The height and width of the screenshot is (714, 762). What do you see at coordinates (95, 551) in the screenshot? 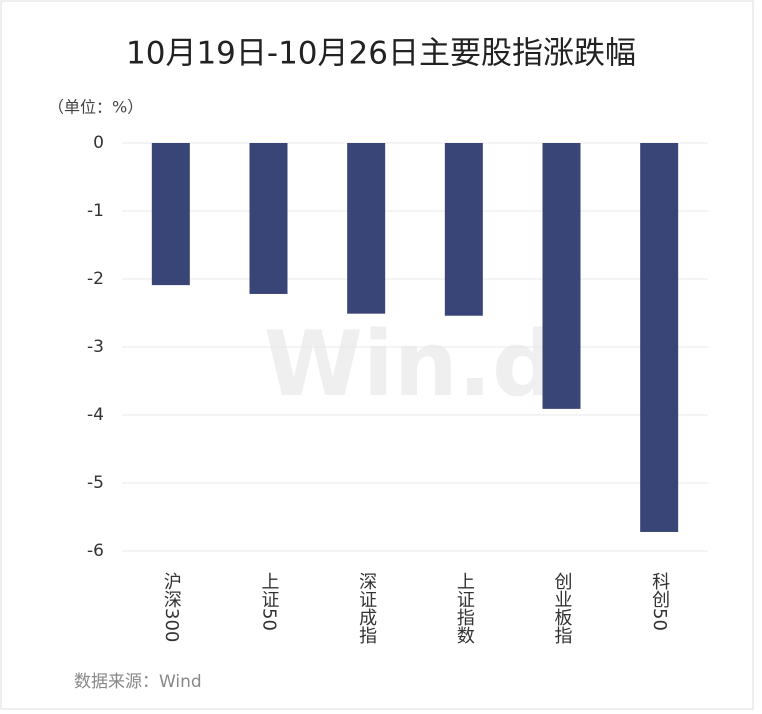
I see `y-tick-label: -6` at bounding box center [95, 551].